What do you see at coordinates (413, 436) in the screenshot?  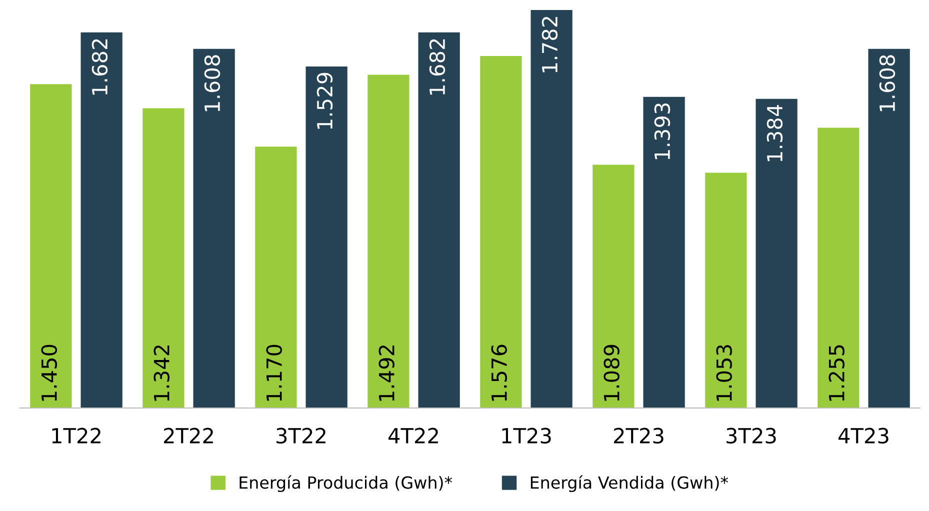 I see `x-tick-label: 4T22` at bounding box center [413, 436].